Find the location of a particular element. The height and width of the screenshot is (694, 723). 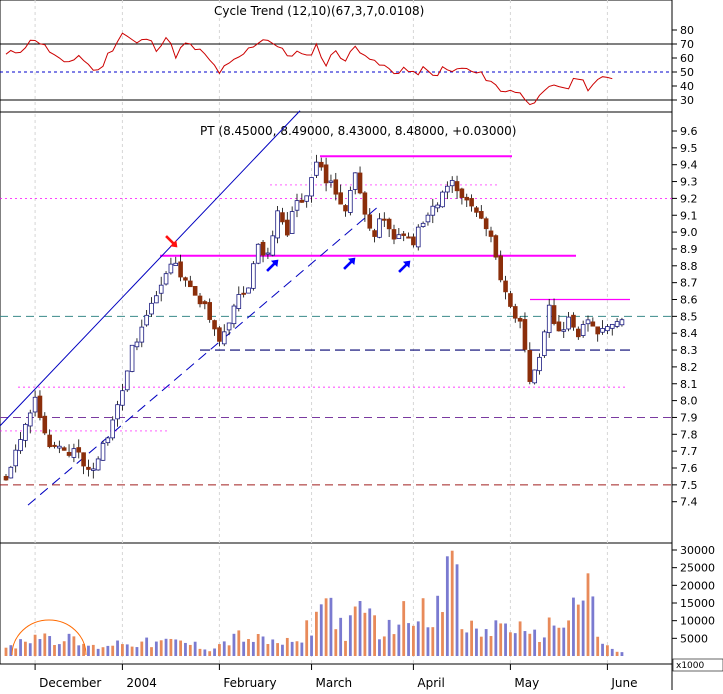

price-tick-label: 9.5 is located at coordinates (689, 148).